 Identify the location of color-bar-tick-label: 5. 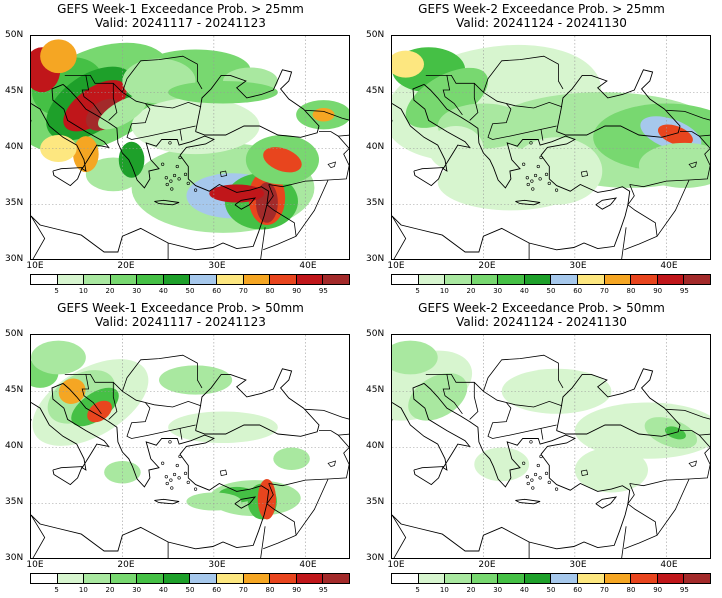
(56, 590).